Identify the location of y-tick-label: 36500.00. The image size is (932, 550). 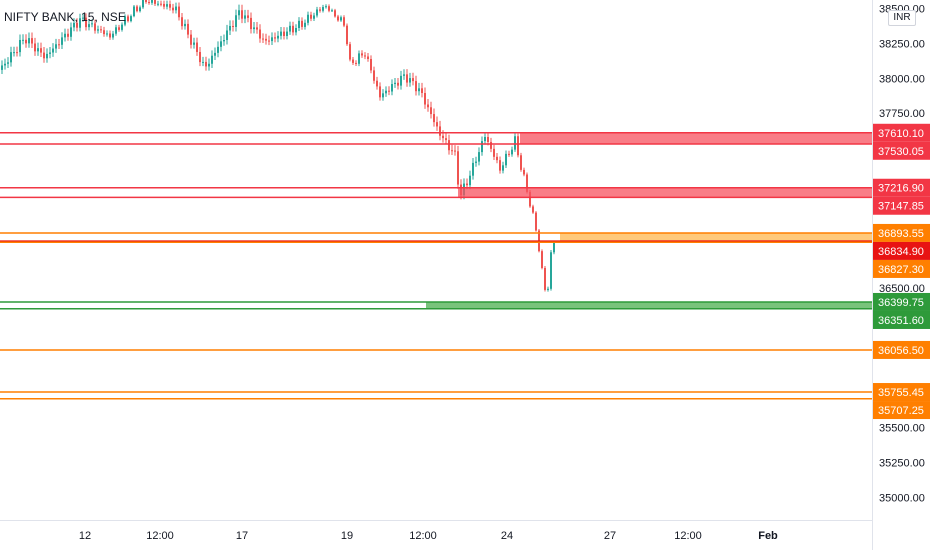
(902, 289).